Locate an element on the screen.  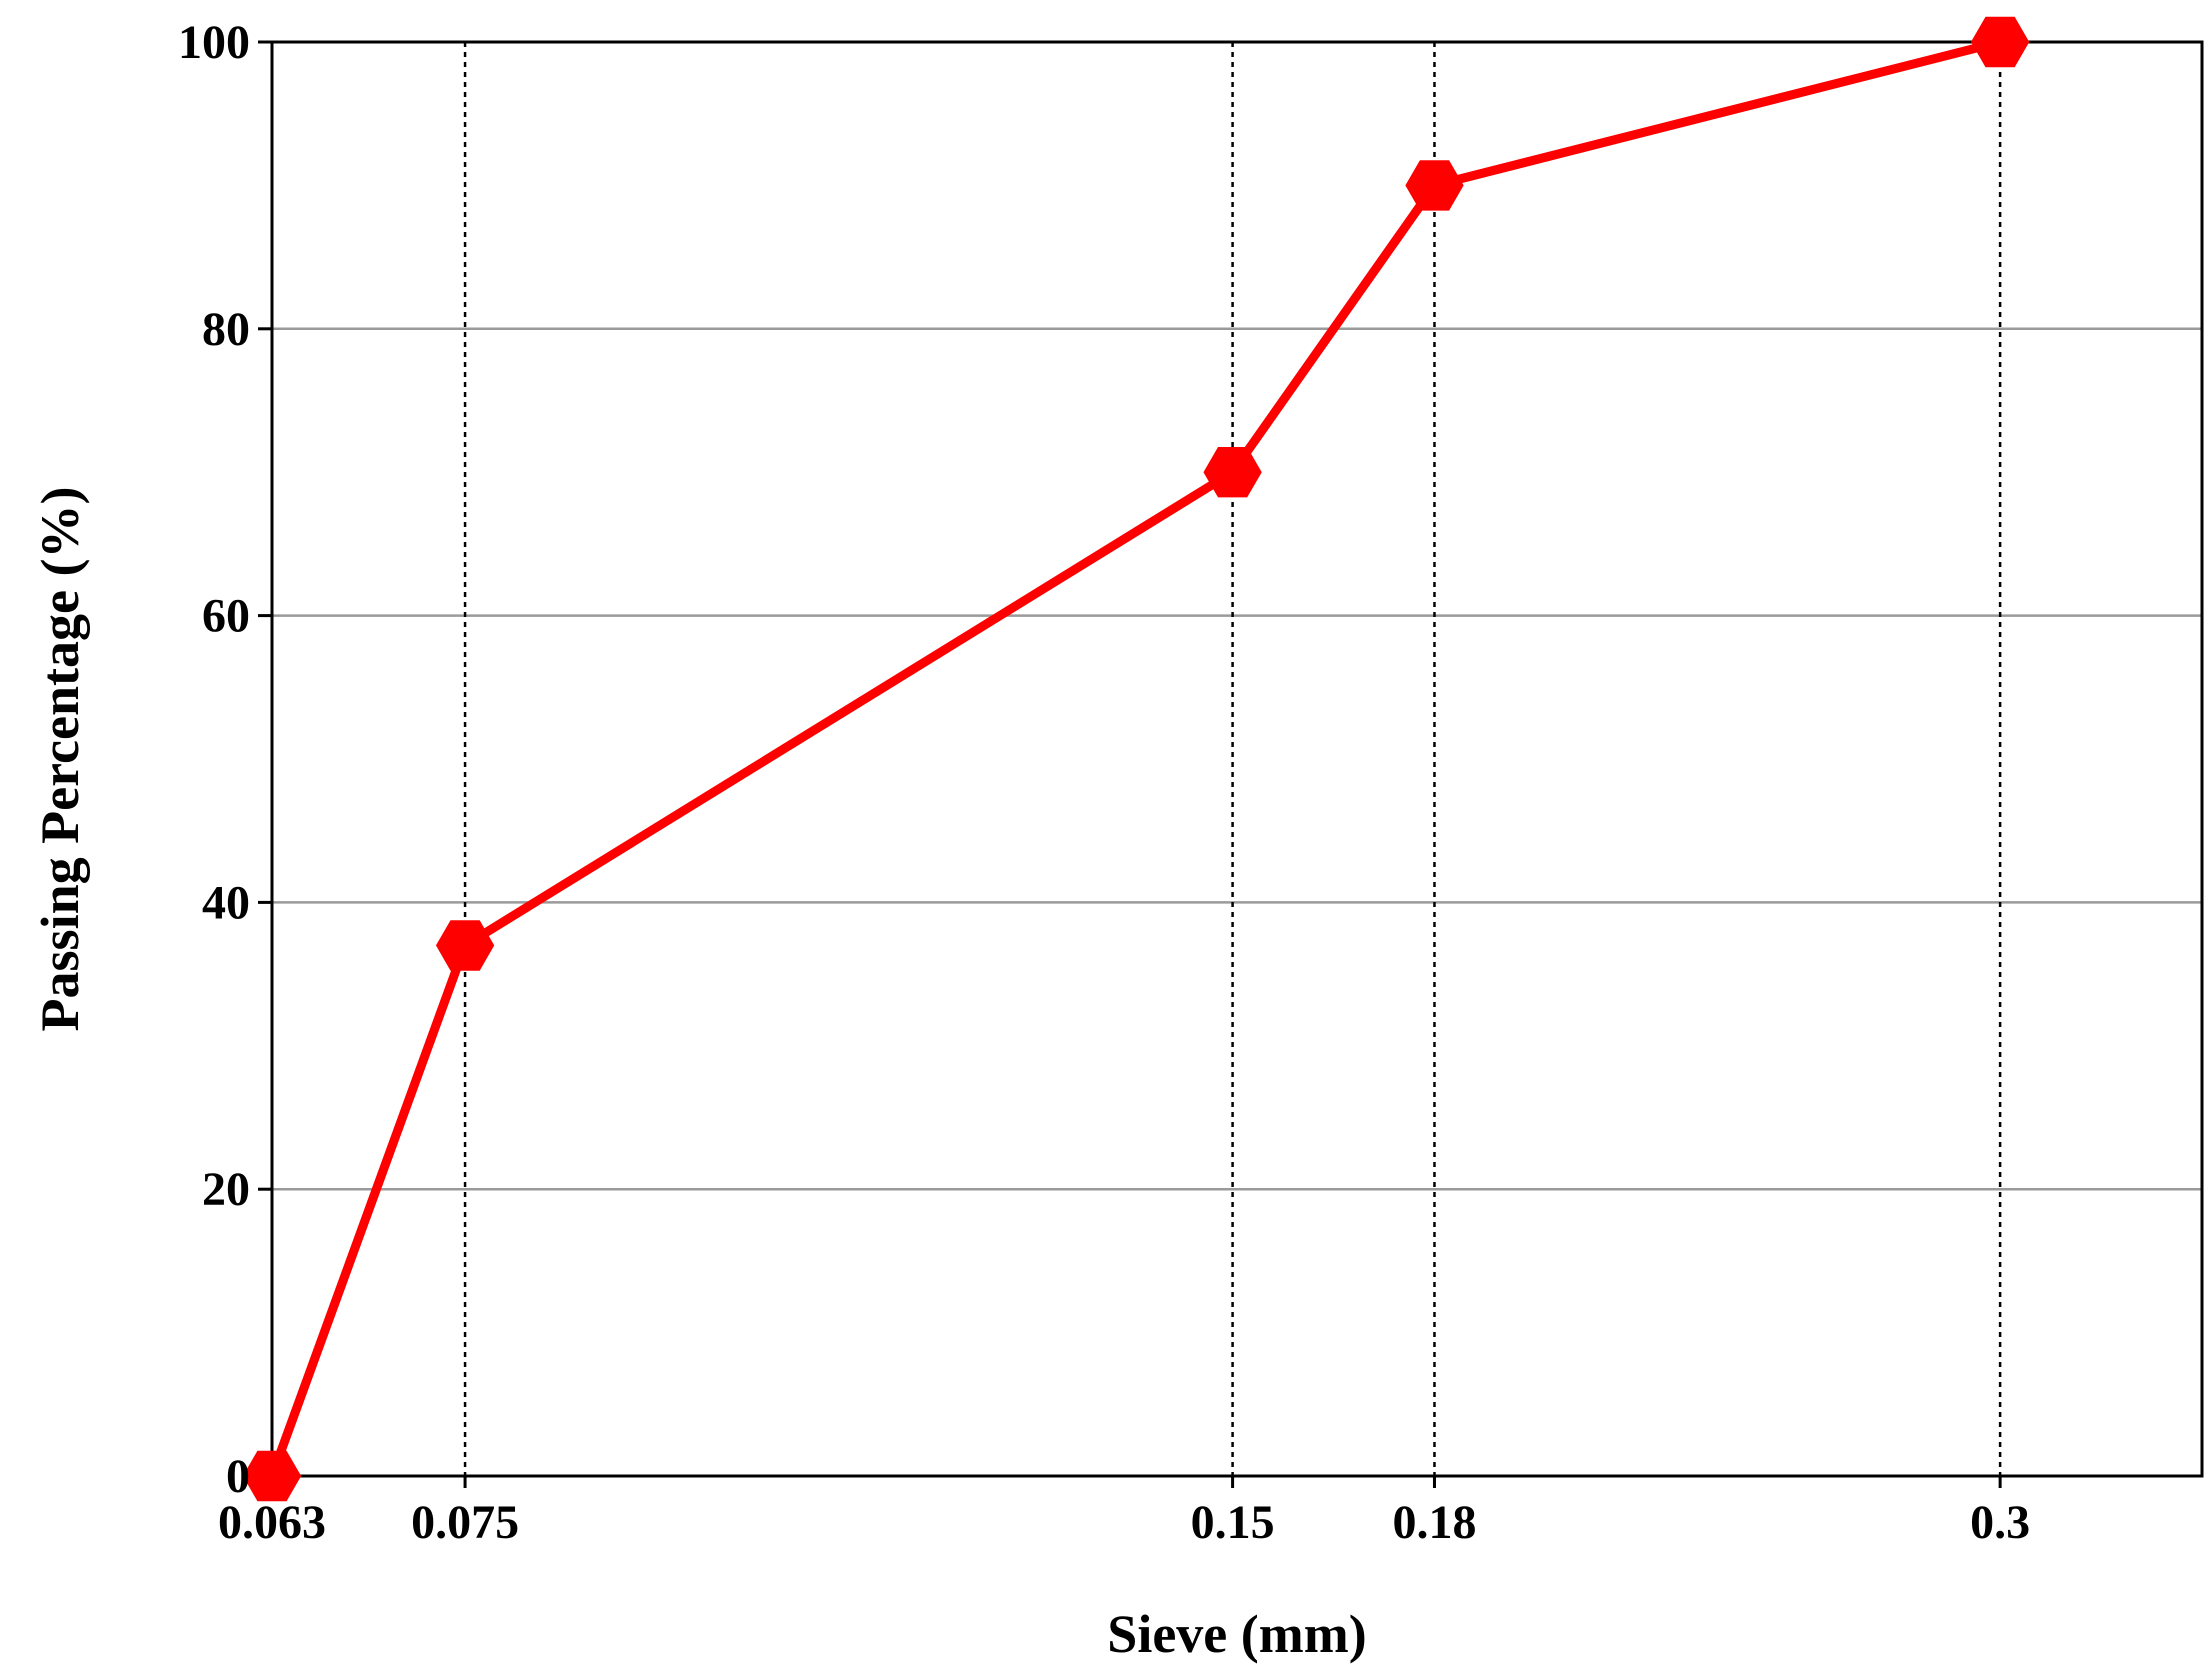
y-tick-label-0: 0 is located at coordinates (238, 1476).